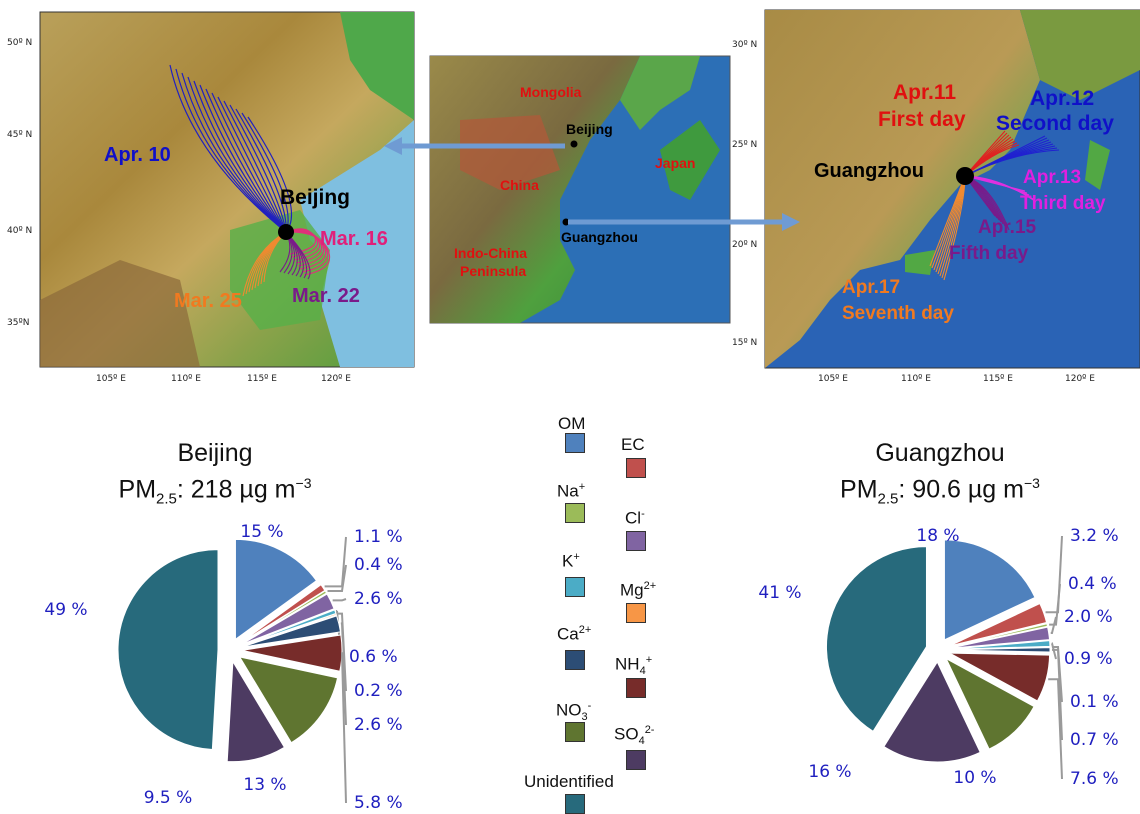 Image resolution: width=1140 pixels, height=814 pixels. I want to click on legend-label-k: K+, so click(571, 561).